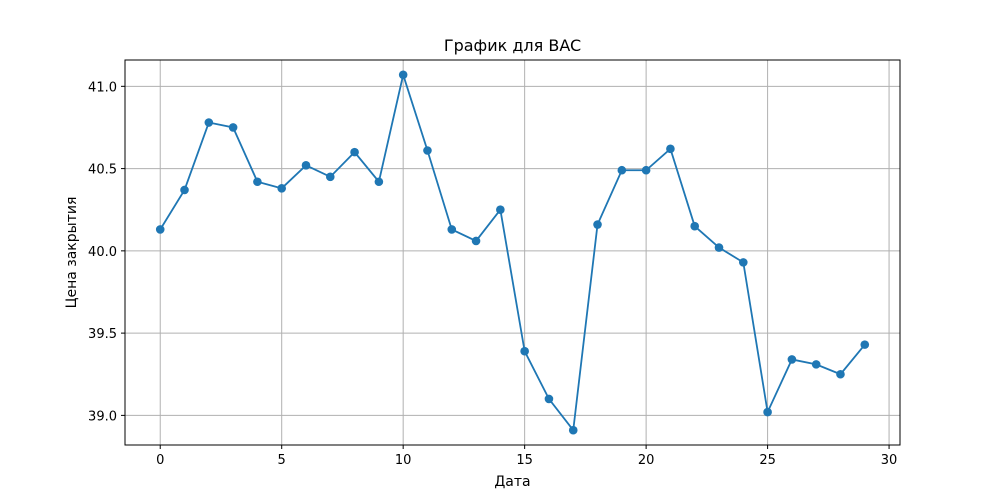  Describe the element at coordinates (160, 460) in the screenshot. I see `x-tick-label: 0` at that location.